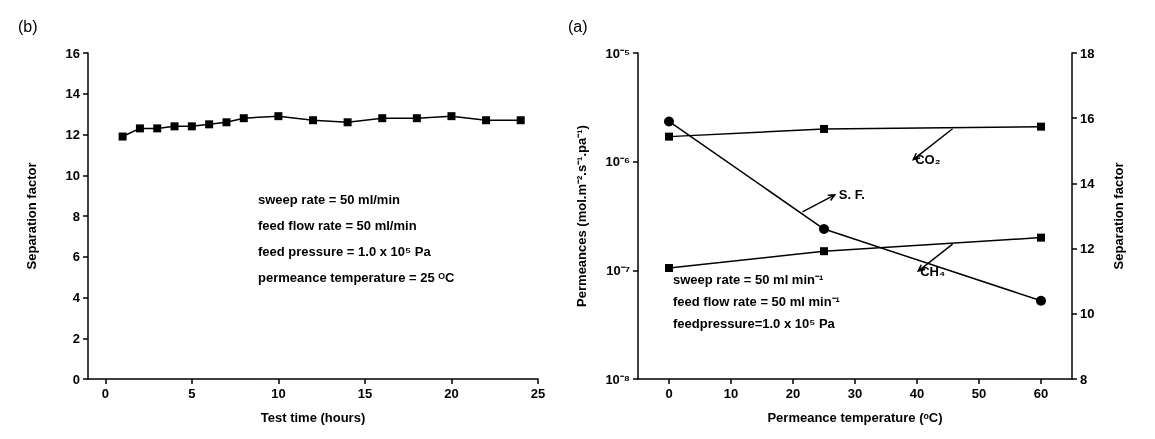 Image resolution: width=1155 pixels, height=439 pixels. I want to click on x-tick-label: 15, so click(365, 393).